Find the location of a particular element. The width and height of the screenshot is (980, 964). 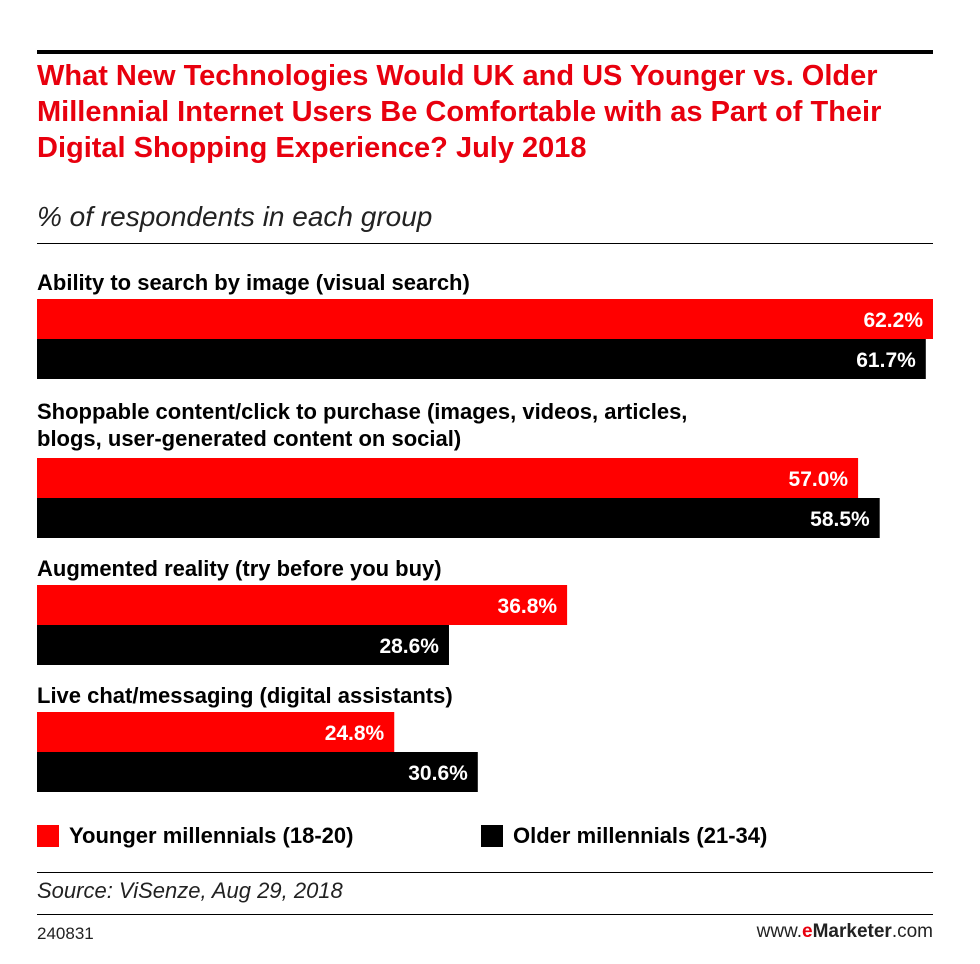

data-label-live-chat-older: 30.6% is located at coordinates (438, 773).